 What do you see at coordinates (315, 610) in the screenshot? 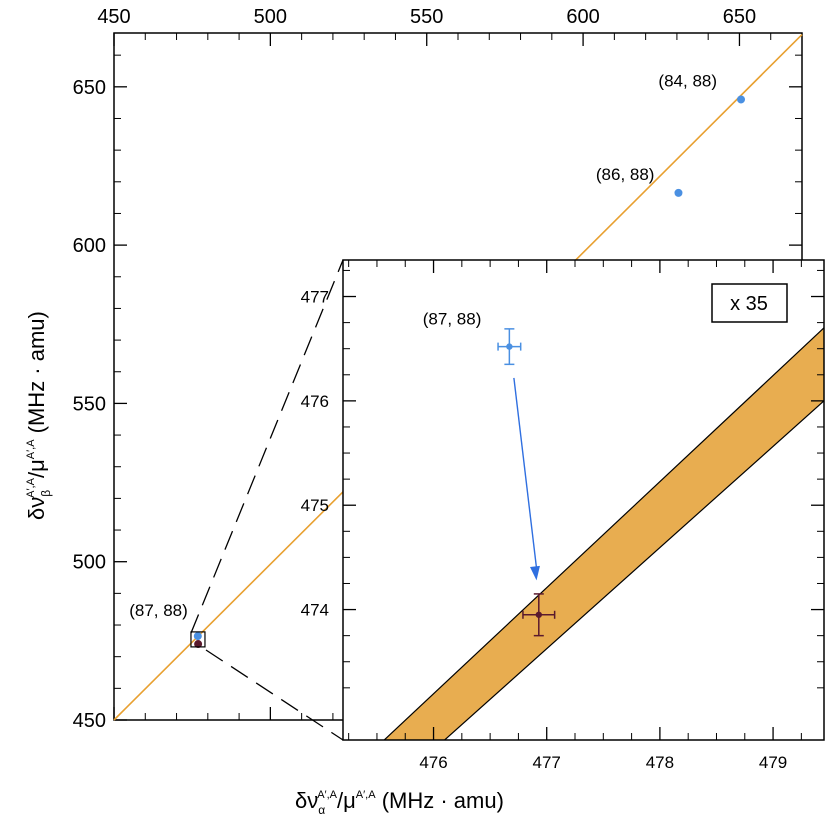
I see `inset-y-tick-label: 474` at bounding box center [315, 610].